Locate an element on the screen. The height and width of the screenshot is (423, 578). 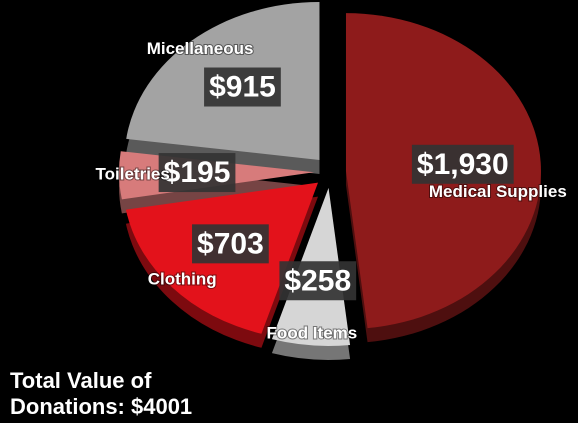
value-label: $258 is located at coordinates (317, 280).